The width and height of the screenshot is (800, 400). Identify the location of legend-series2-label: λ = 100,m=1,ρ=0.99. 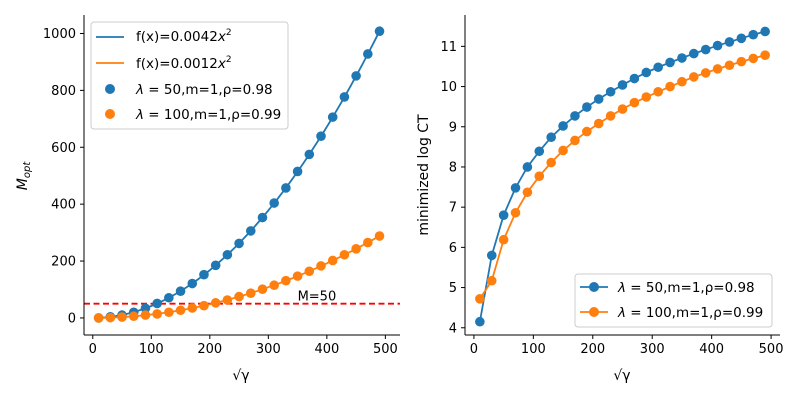
(208, 115).